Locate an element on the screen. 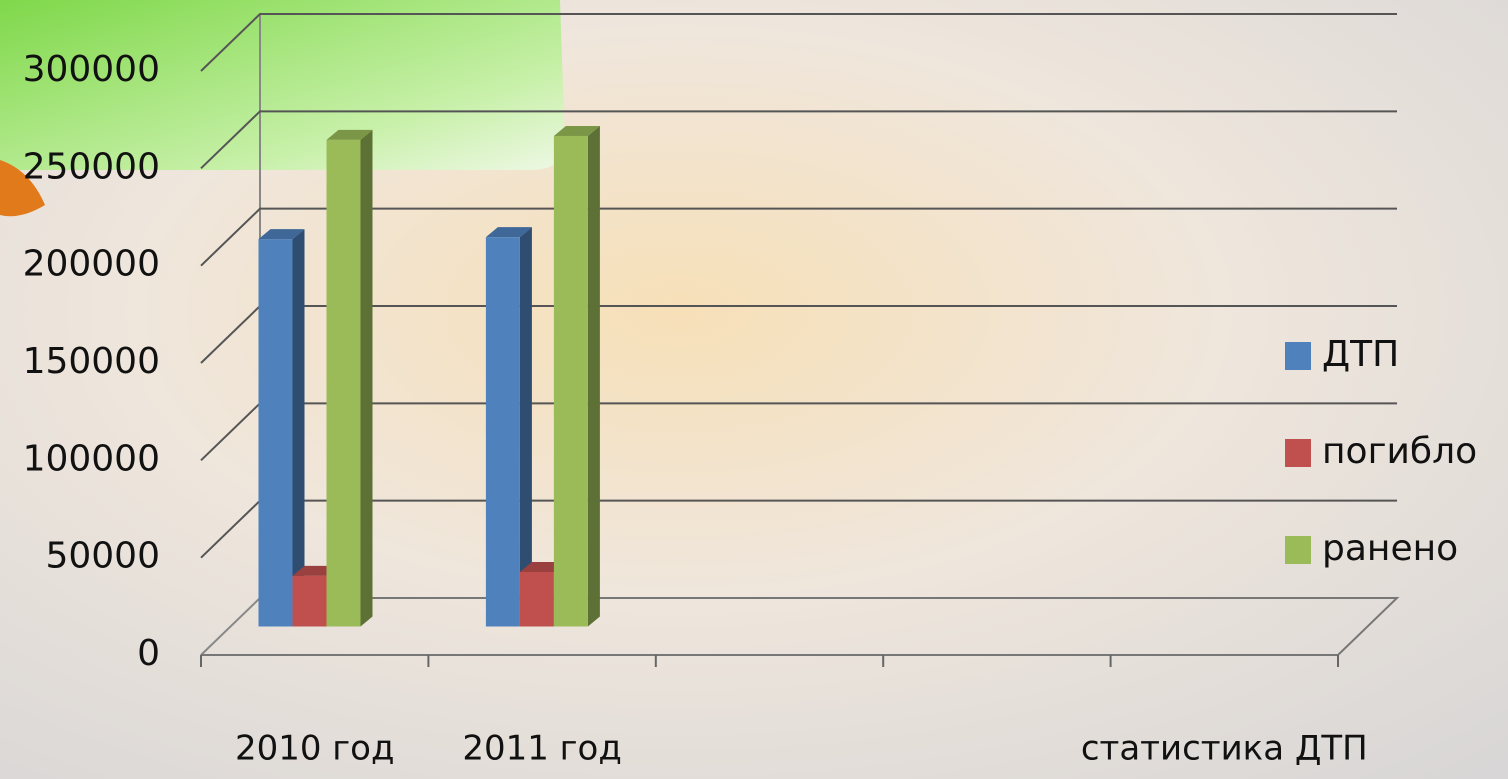 This screenshot has width=1508, height=779. legend-label: ДТП is located at coordinates (1360, 354).